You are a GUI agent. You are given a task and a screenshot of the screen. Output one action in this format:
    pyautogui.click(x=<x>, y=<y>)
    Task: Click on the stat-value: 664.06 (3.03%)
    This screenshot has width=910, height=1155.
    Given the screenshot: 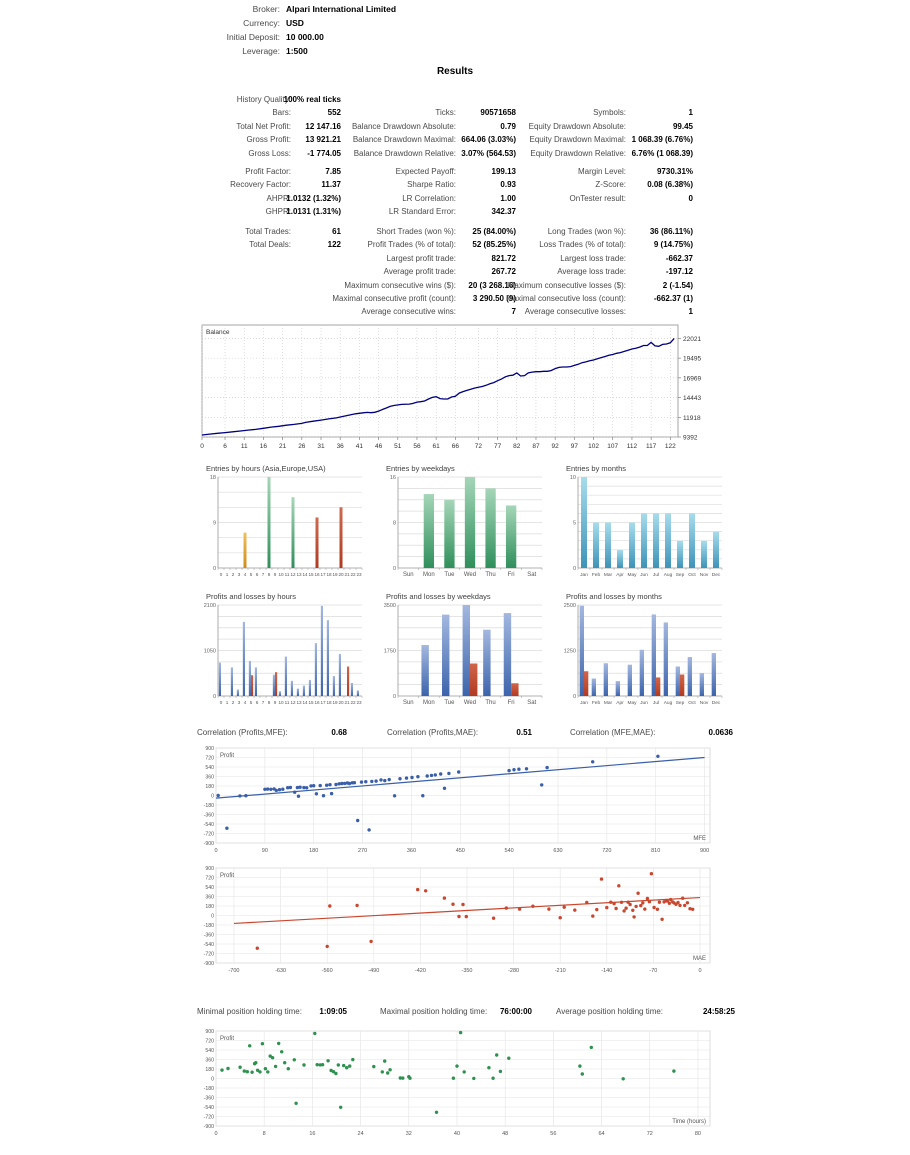 What is the action you would take?
    pyautogui.click(x=488, y=140)
    